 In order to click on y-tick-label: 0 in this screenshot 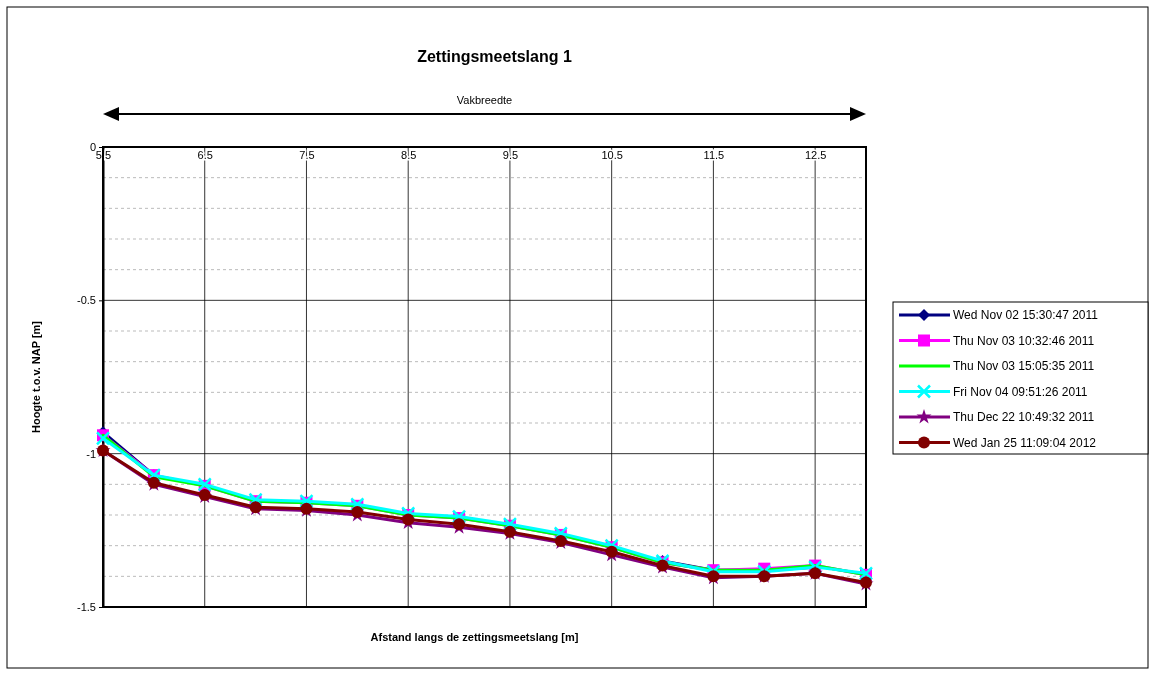, I will do `click(92, 147)`.